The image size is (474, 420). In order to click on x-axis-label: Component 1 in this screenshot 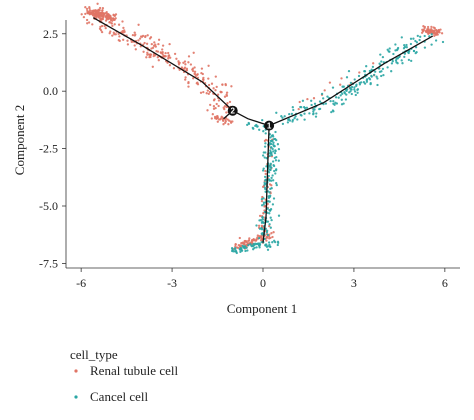, I will do `click(262, 308)`.